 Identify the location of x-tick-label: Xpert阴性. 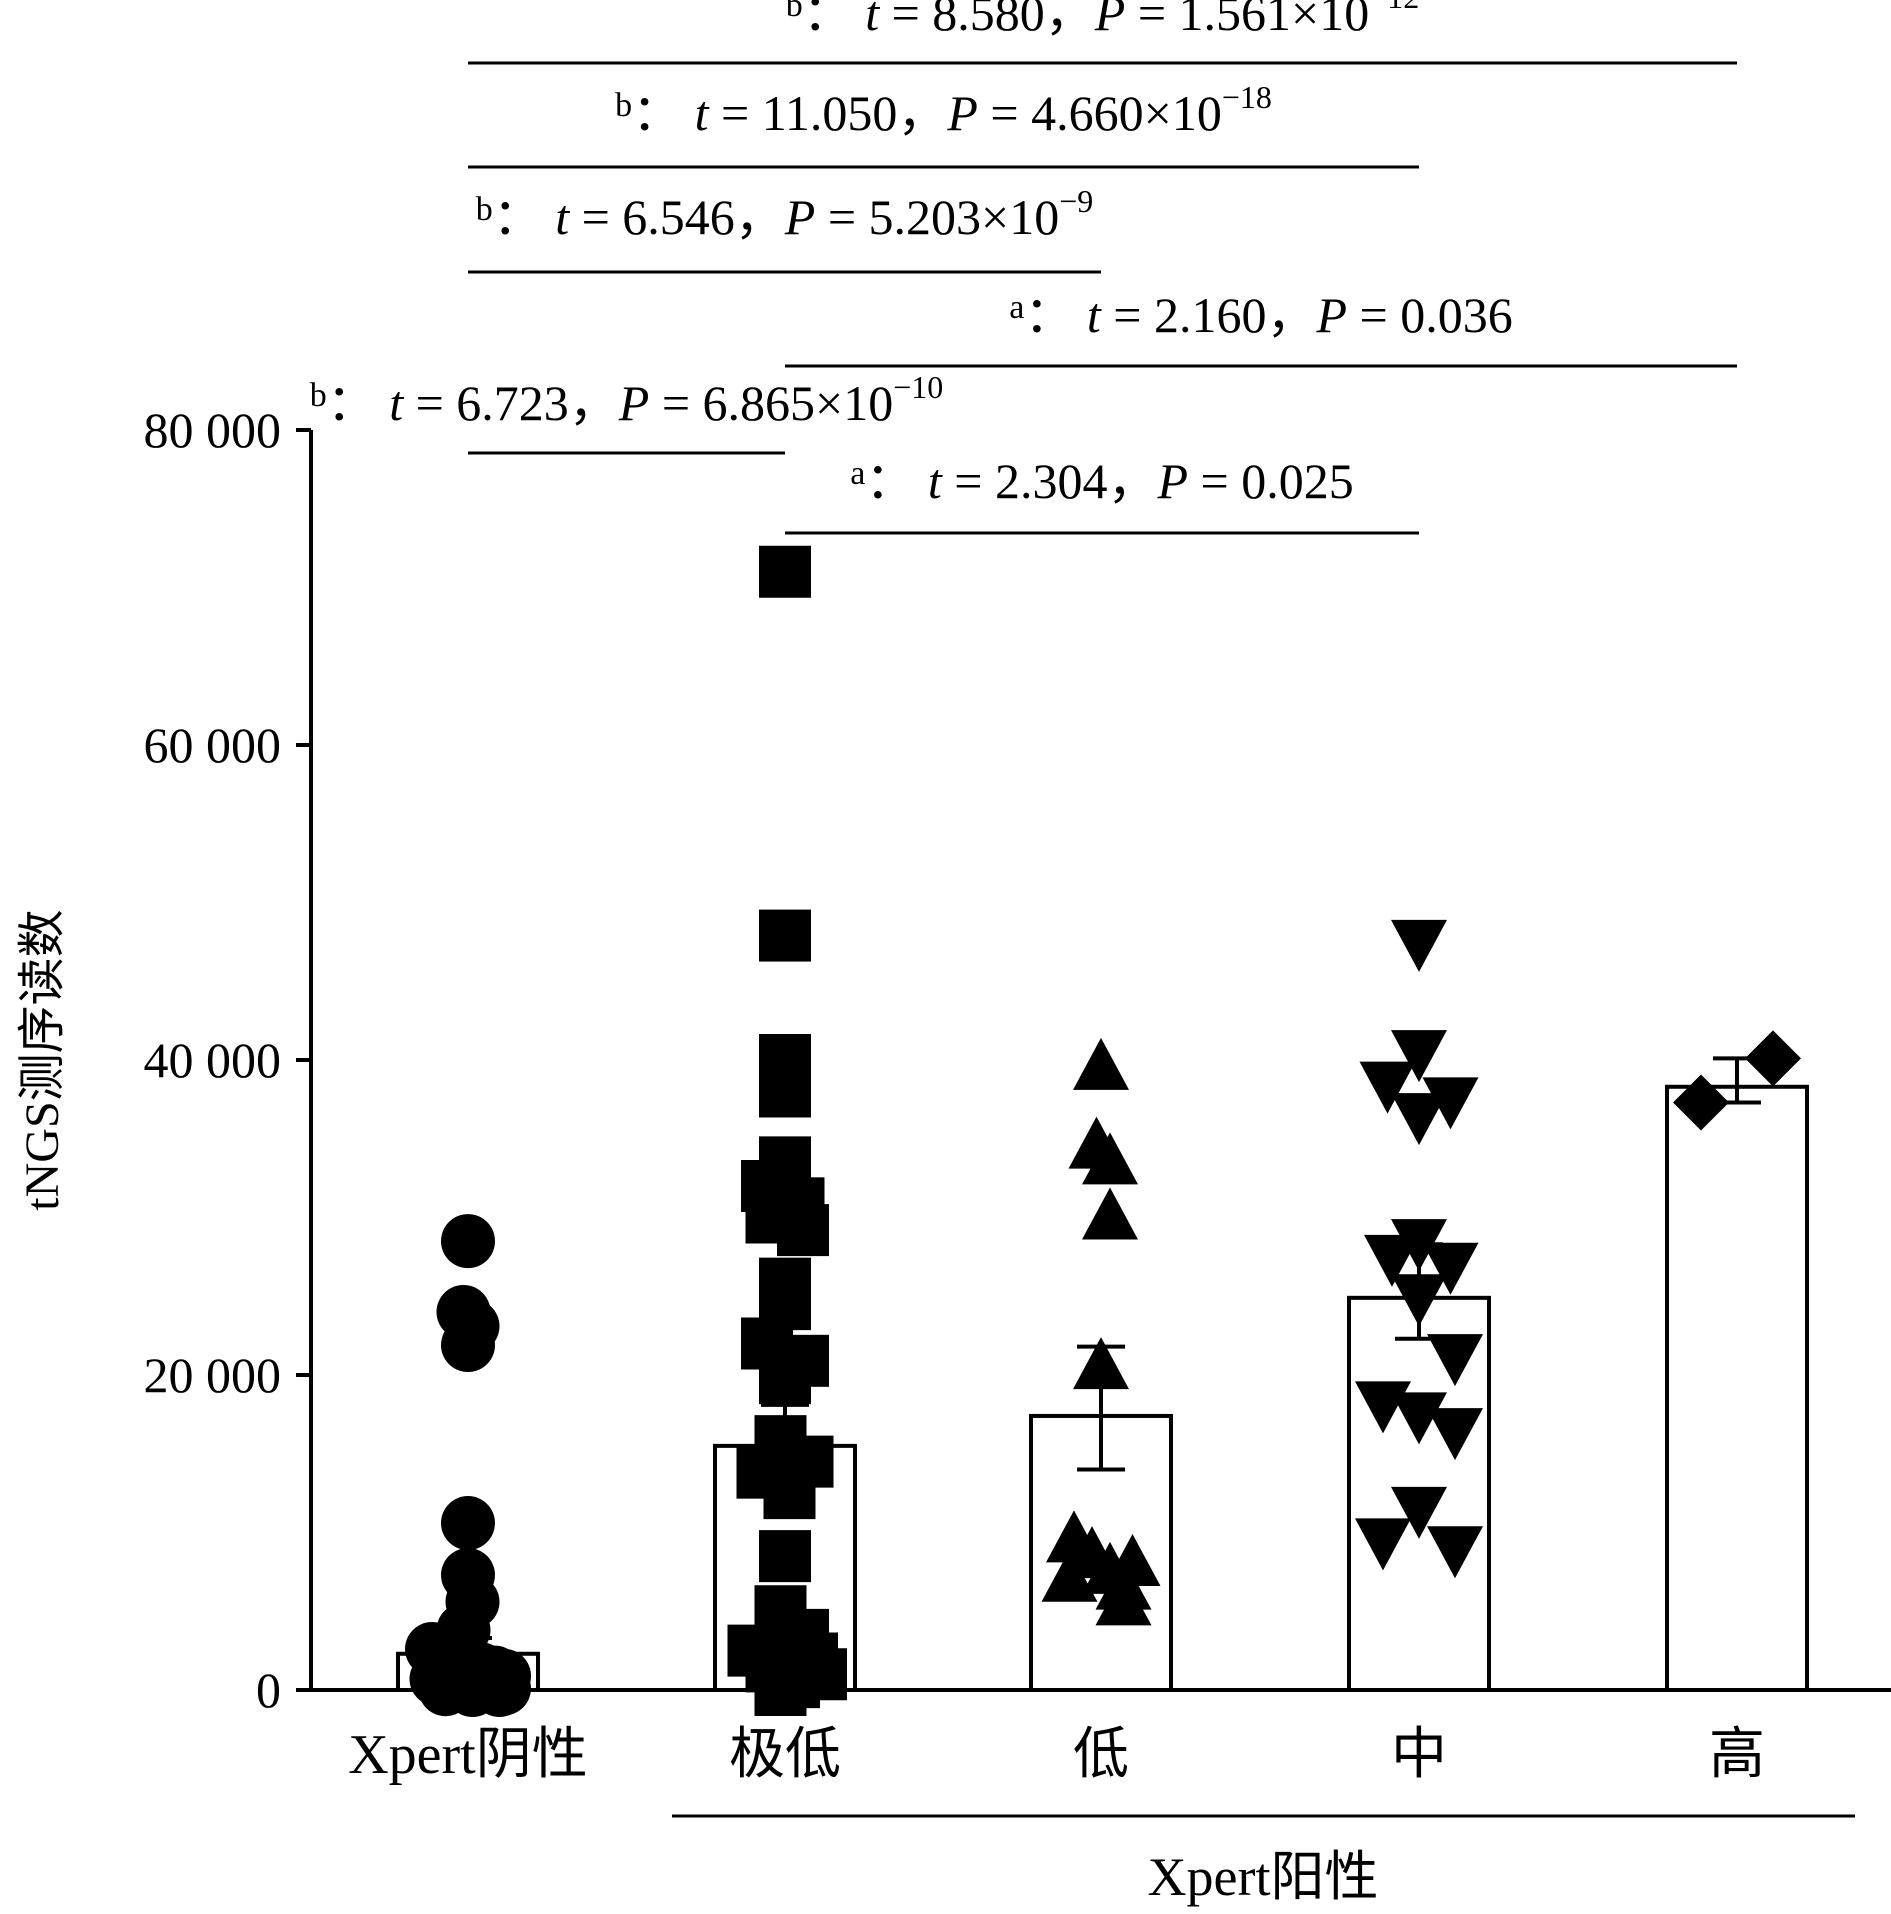
(468, 1755).